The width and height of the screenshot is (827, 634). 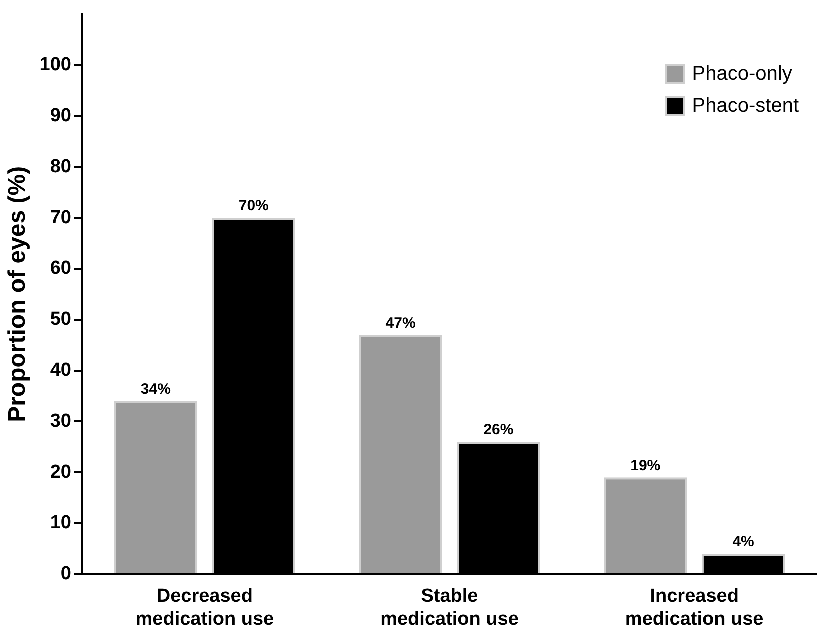 I want to click on y-tick-label: 0, so click(x=66, y=574).